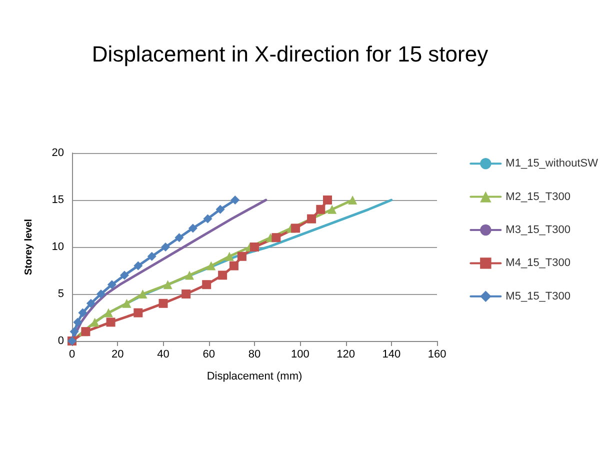 This screenshot has height=460, width=607. I want to click on legend-label: M2_15_T300, so click(538, 196).